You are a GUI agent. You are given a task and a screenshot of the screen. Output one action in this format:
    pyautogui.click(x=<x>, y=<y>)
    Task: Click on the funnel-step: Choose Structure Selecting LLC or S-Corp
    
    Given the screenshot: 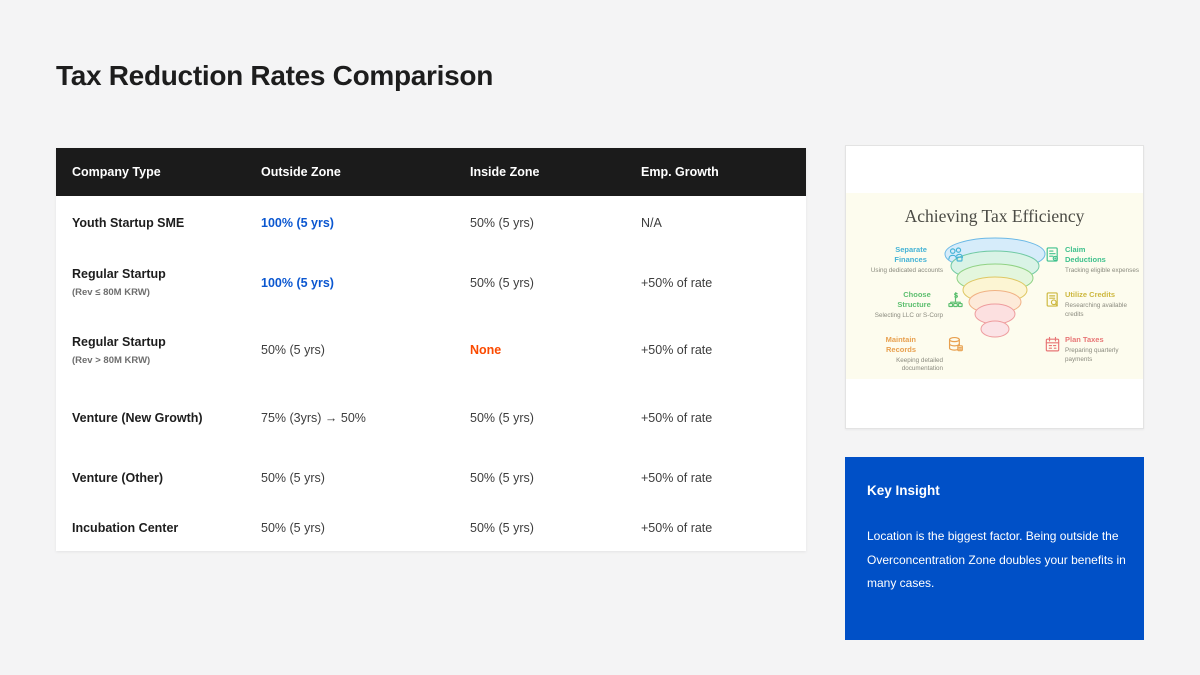 What is the action you would take?
    pyautogui.click(x=919, y=305)
    